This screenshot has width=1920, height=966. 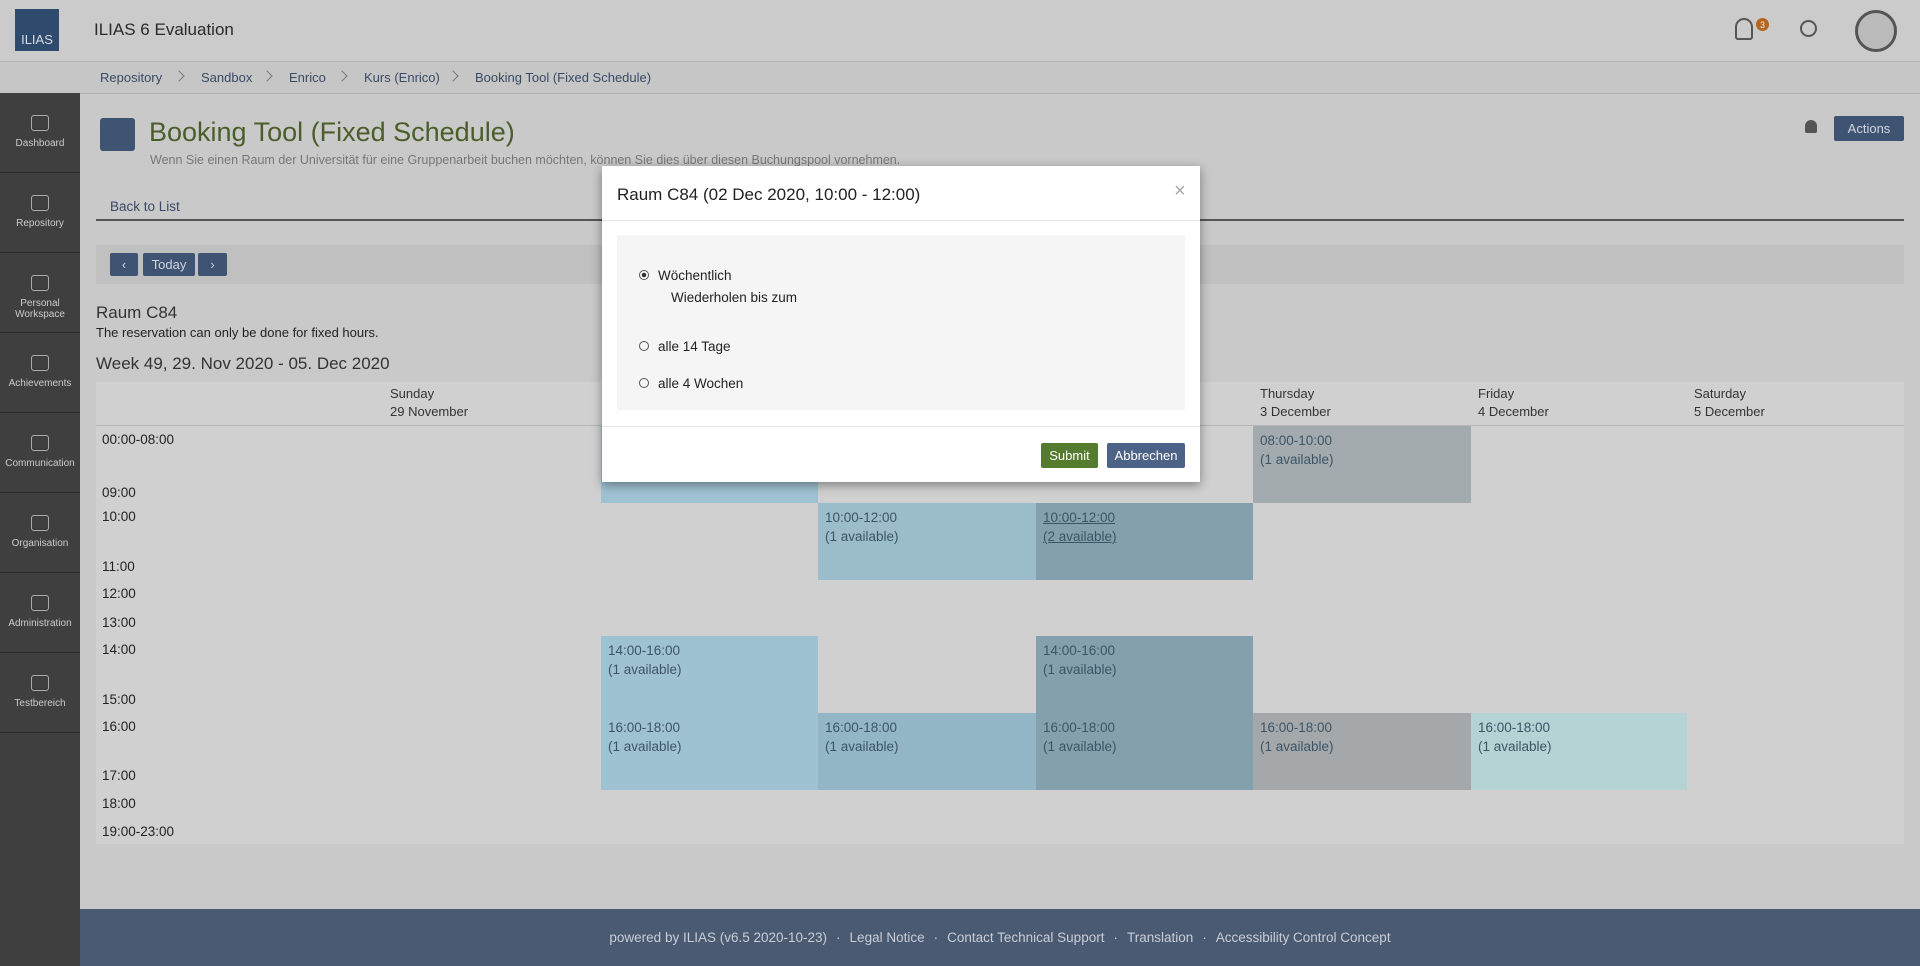 I want to click on cancel-button: Abbrechen, so click(x=1146, y=455).